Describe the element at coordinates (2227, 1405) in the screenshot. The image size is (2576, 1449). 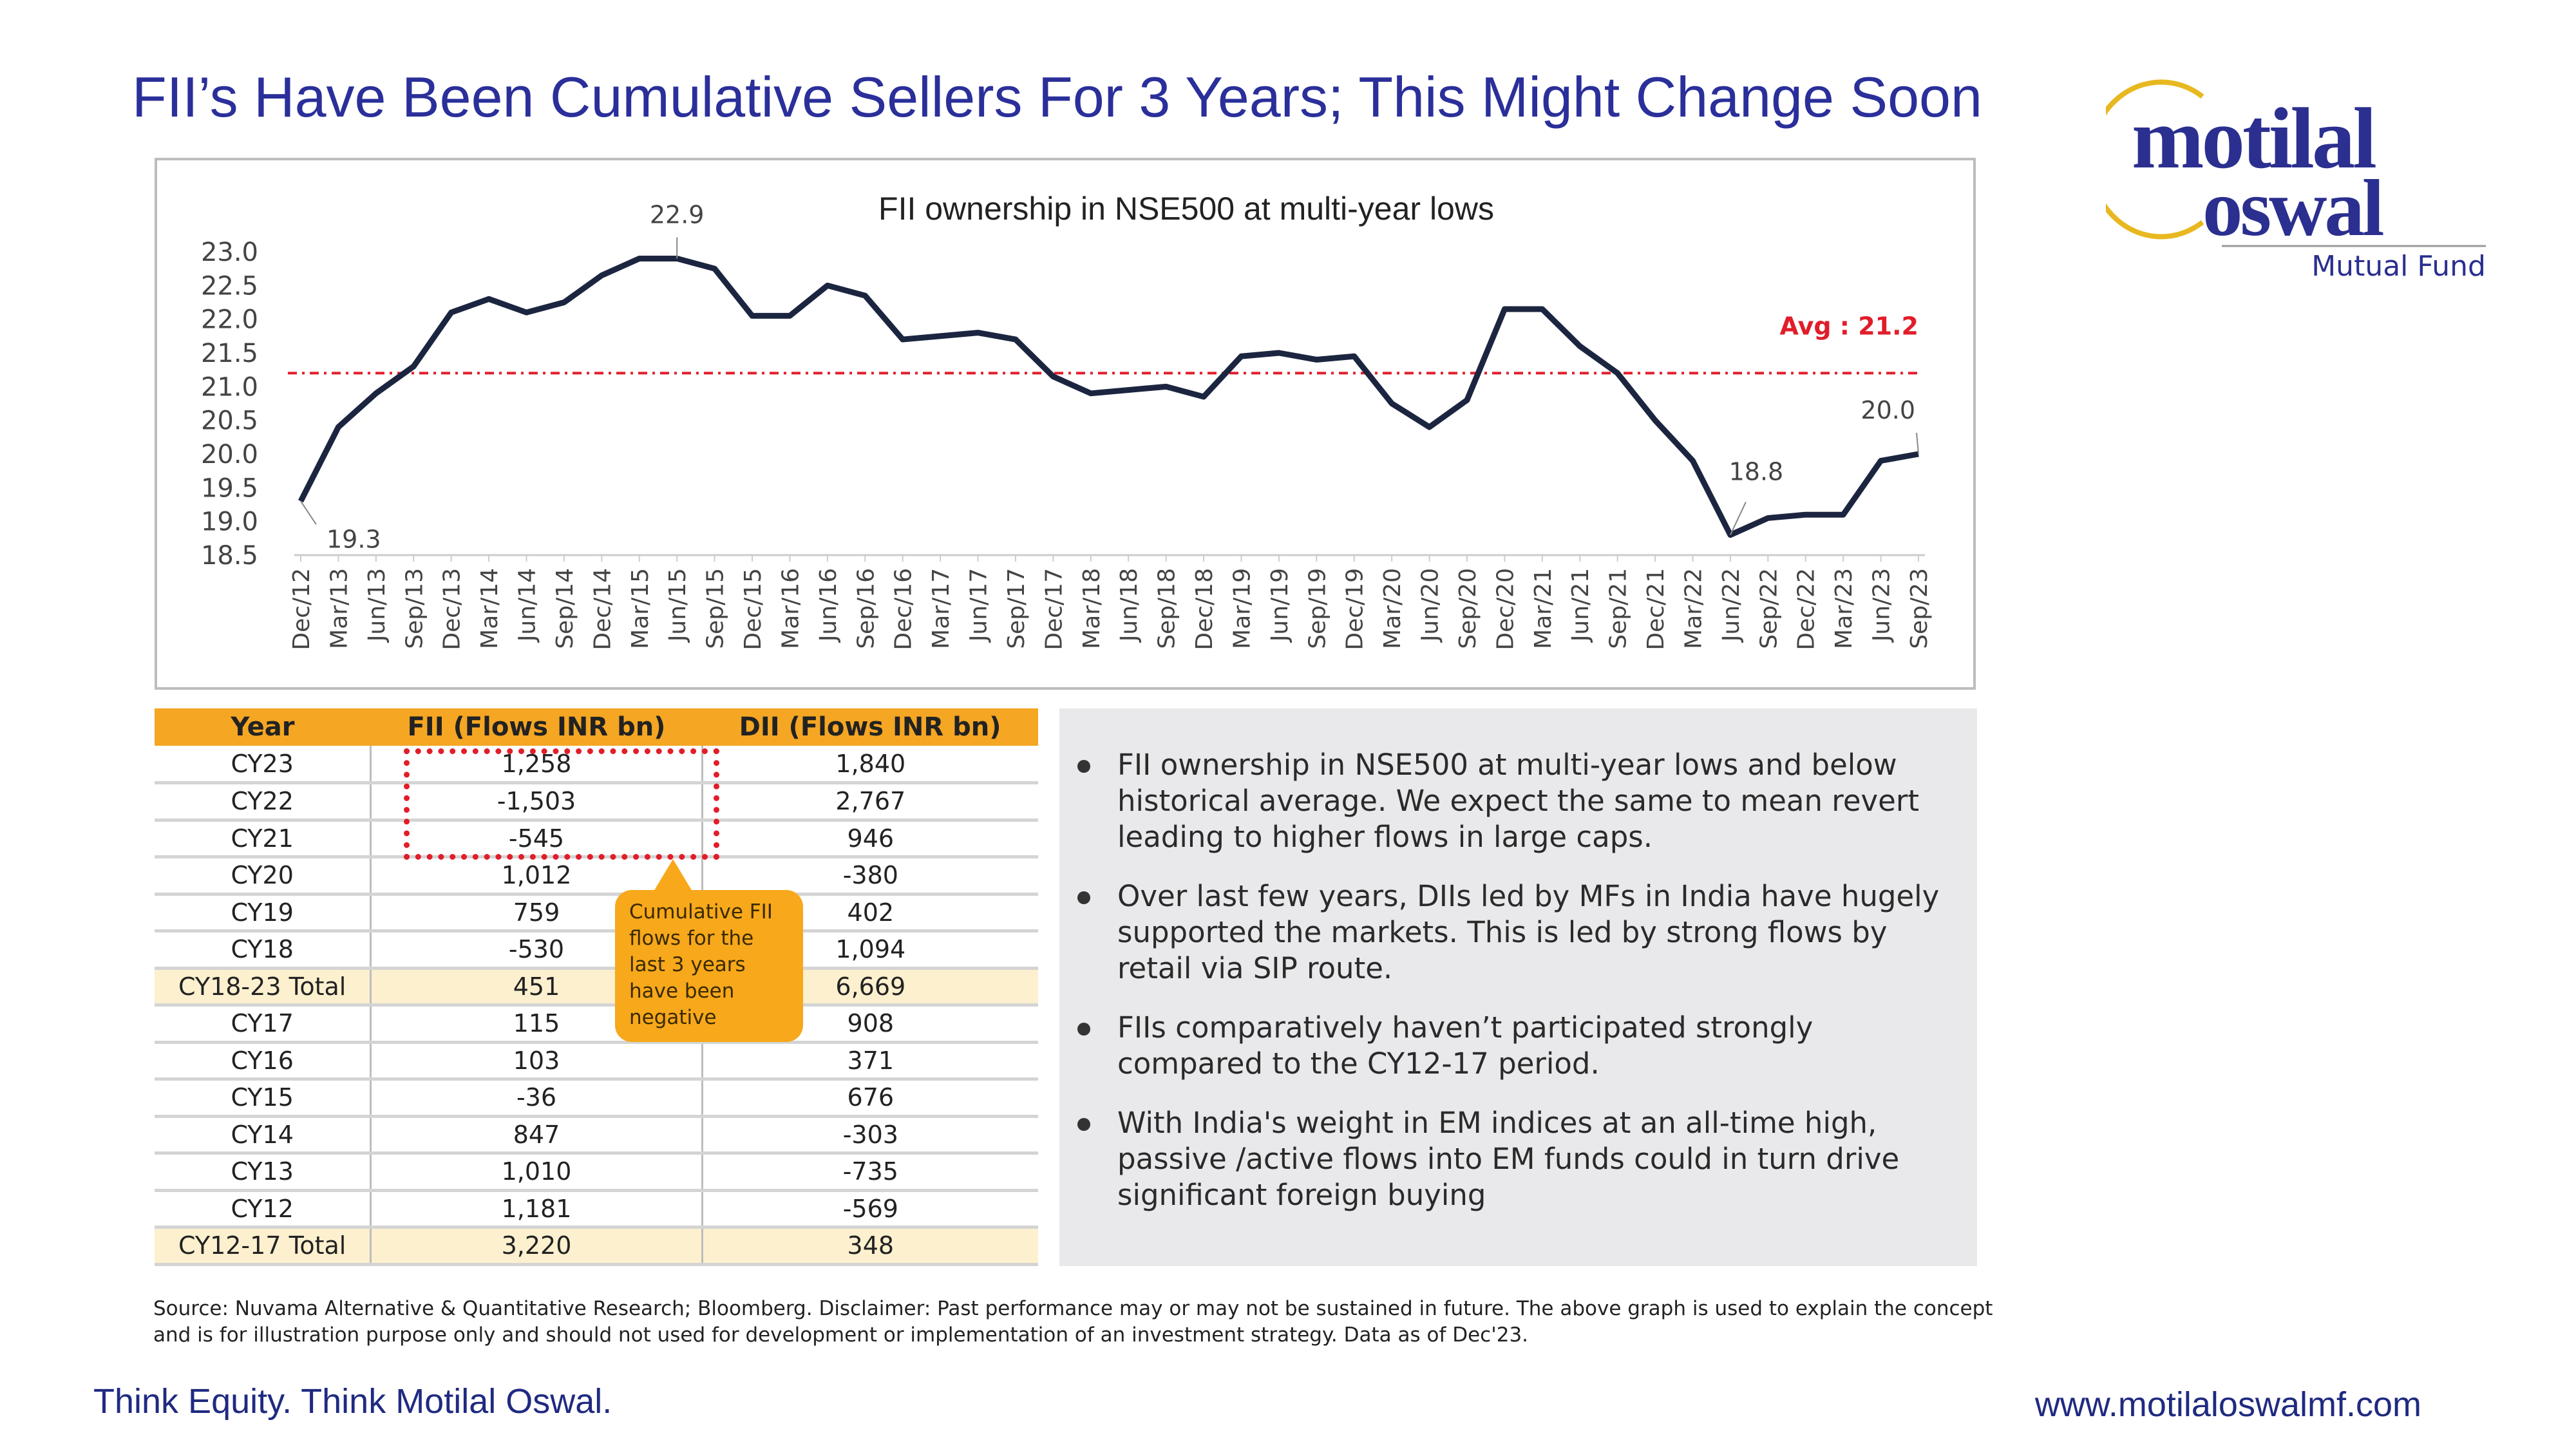
I see `footer-url: www.motilaloswalmf.com` at that location.